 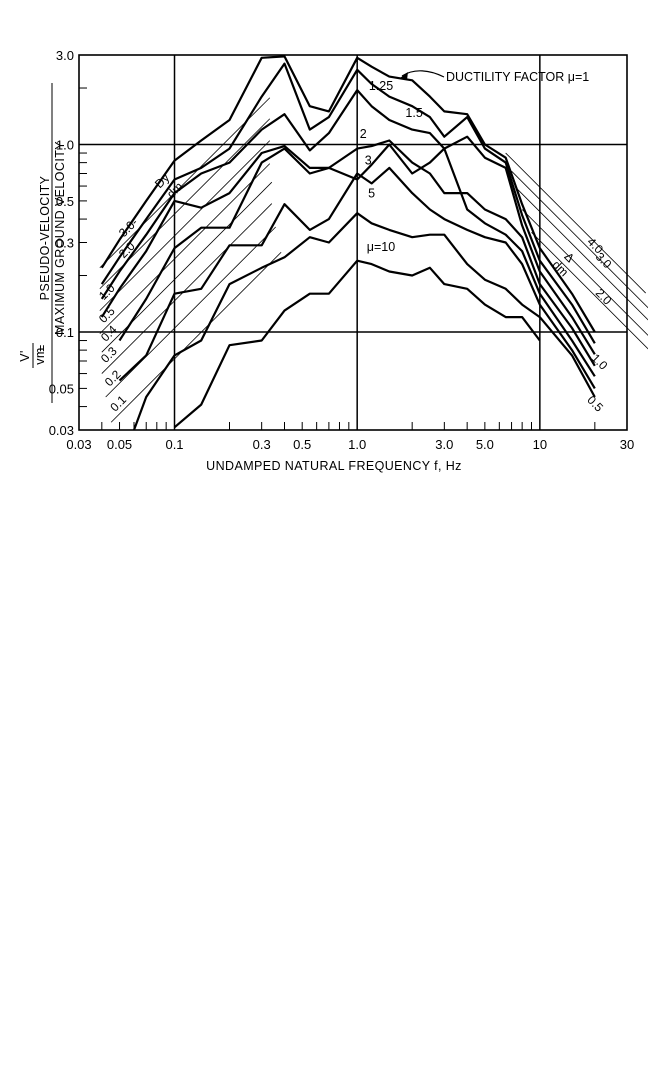 I want to click on y-axis-title-v-prime: V', so click(x=25, y=356).